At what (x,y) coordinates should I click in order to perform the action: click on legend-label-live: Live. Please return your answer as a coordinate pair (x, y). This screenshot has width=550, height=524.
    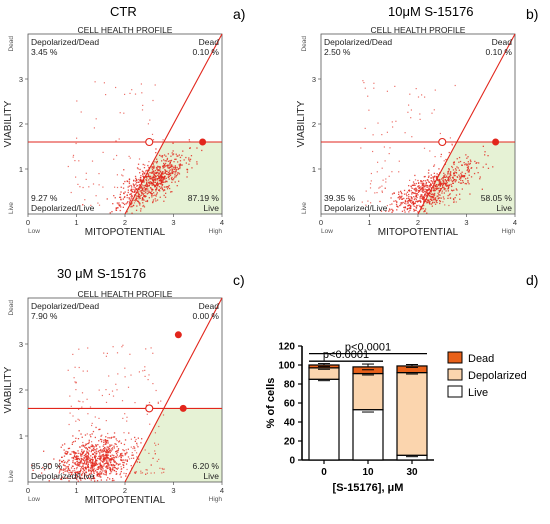
    Looking at the image, I should click on (478, 393).